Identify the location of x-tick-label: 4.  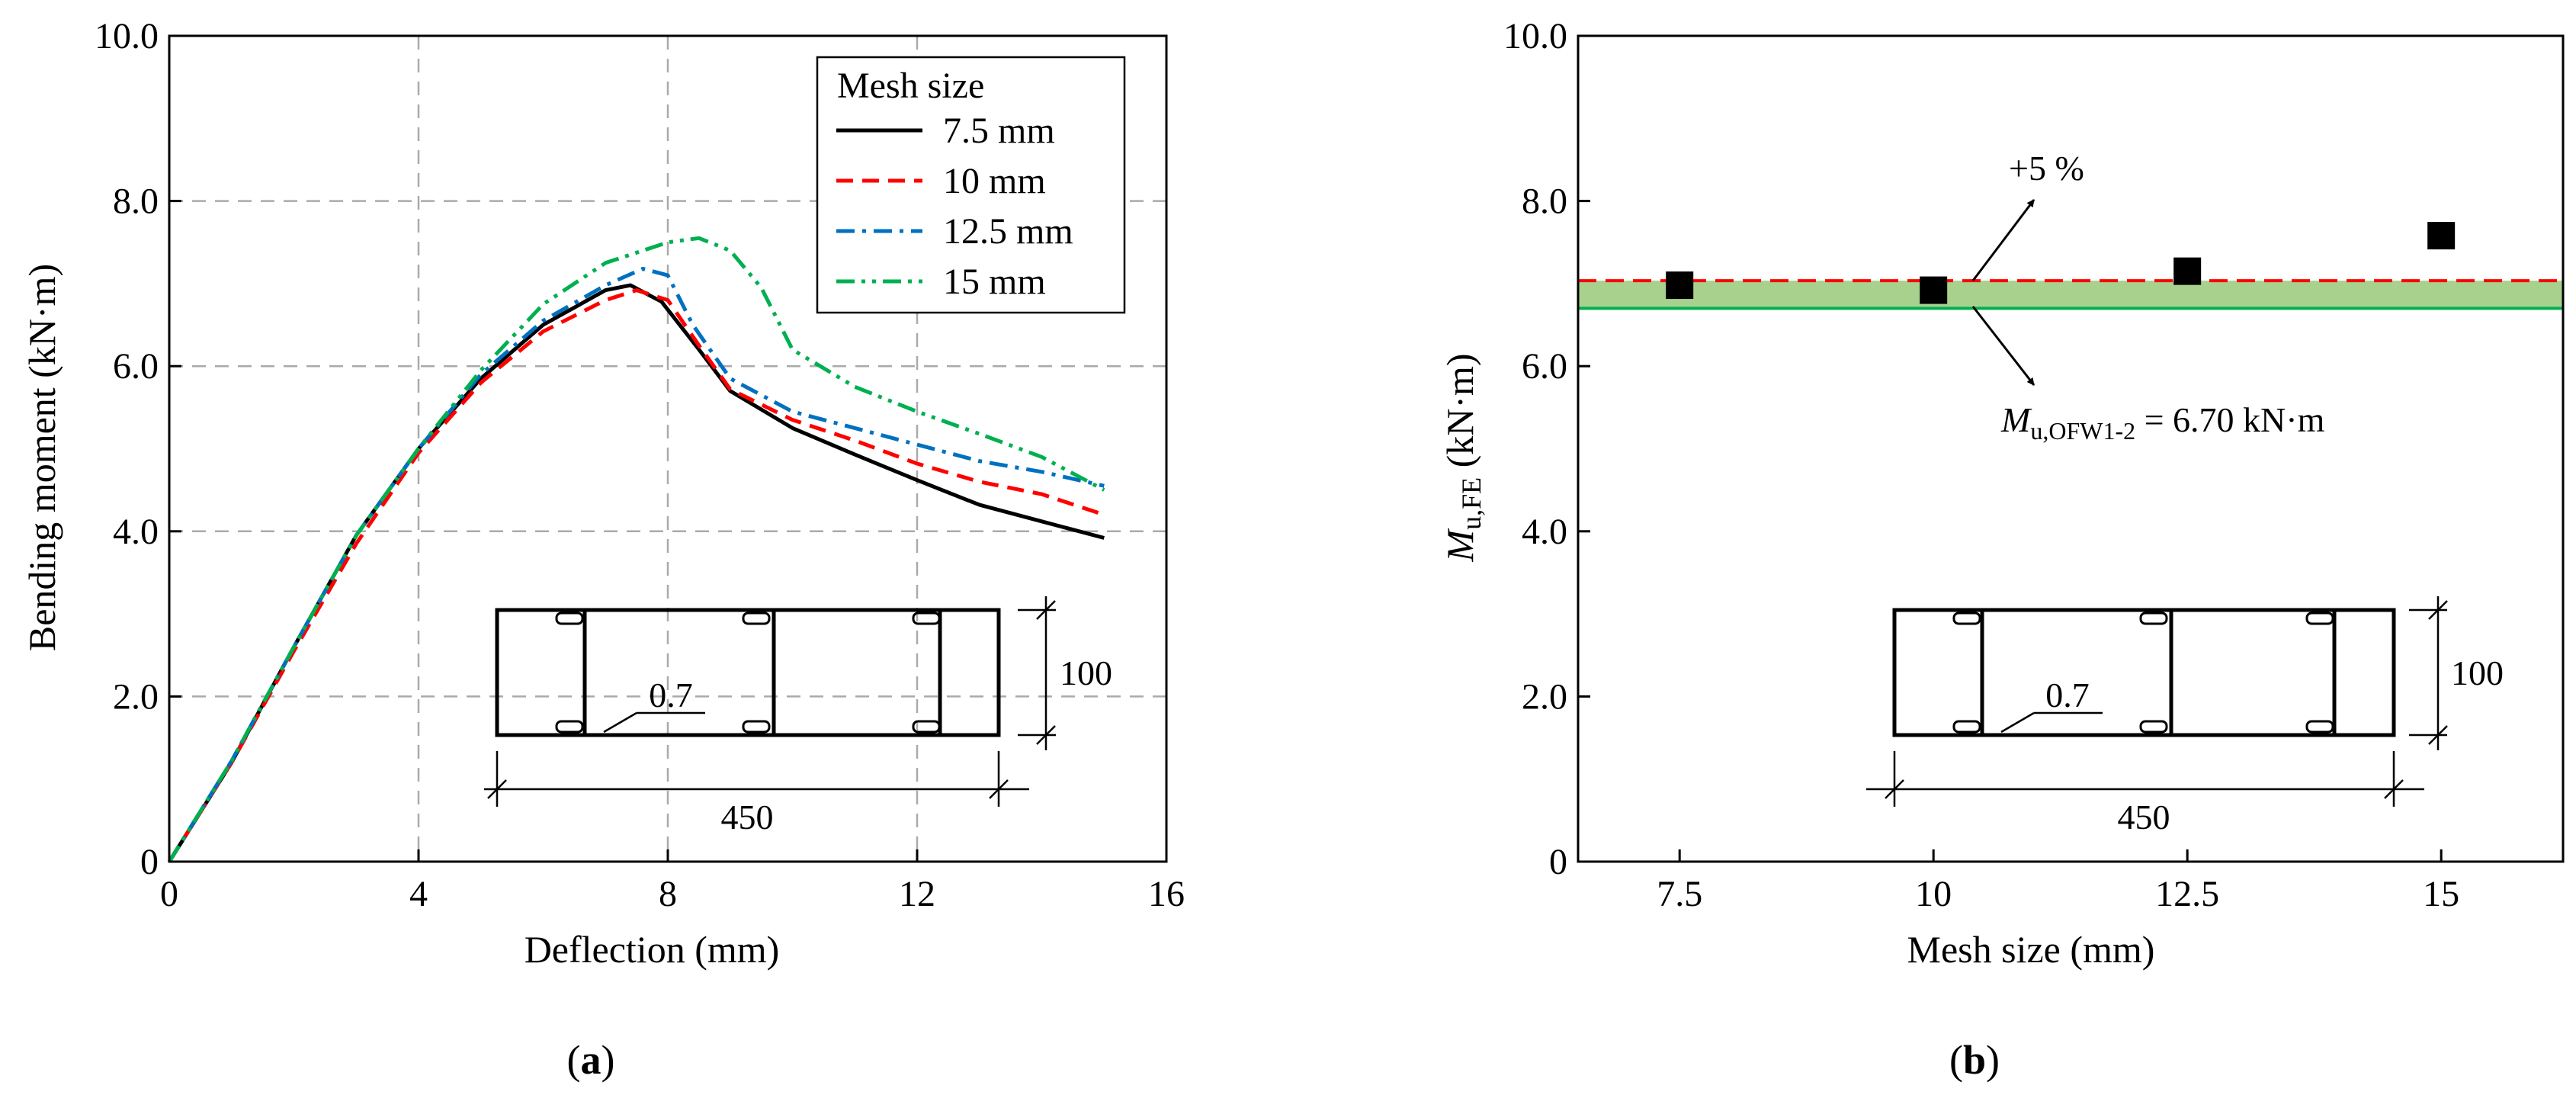
(418, 894).